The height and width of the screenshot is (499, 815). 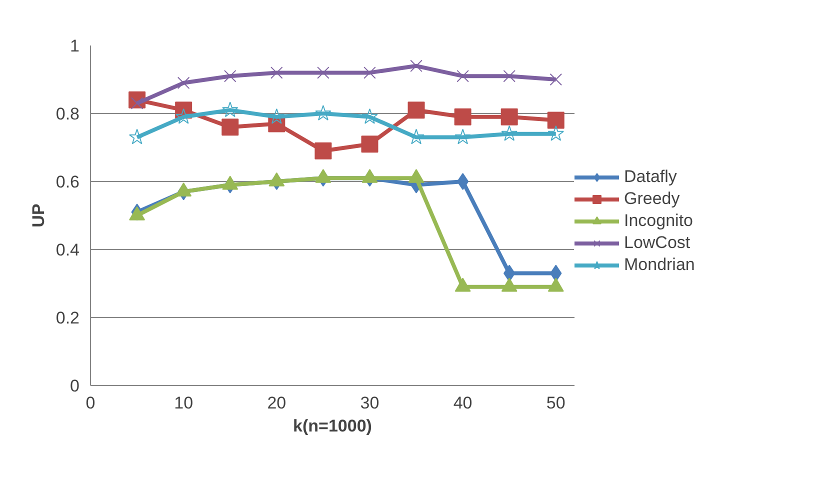 I want to click on x-tick-label: 0, so click(x=91, y=403).